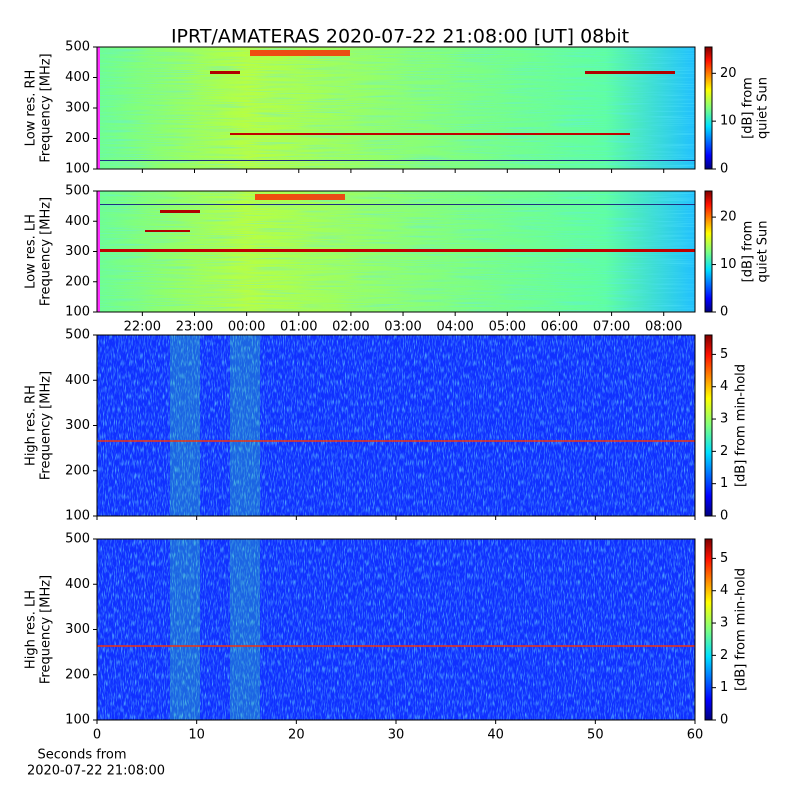 The image size is (800, 800). I want to click on x-tick-label: 08:00, so click(663, 327).